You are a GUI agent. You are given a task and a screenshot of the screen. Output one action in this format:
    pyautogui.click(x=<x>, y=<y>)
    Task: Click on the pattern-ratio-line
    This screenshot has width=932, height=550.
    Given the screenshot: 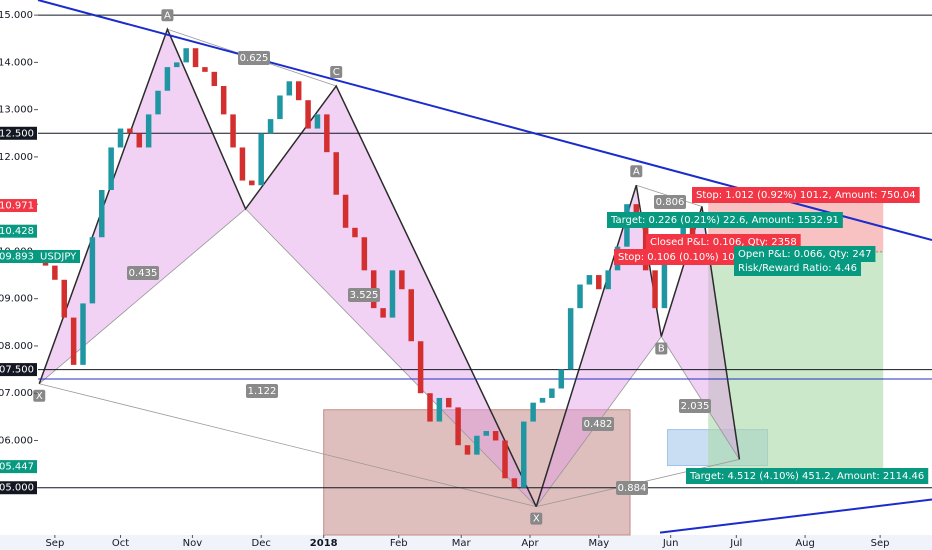 What is the action you would take?
    pyautogui.click(x=288, y=445)
    